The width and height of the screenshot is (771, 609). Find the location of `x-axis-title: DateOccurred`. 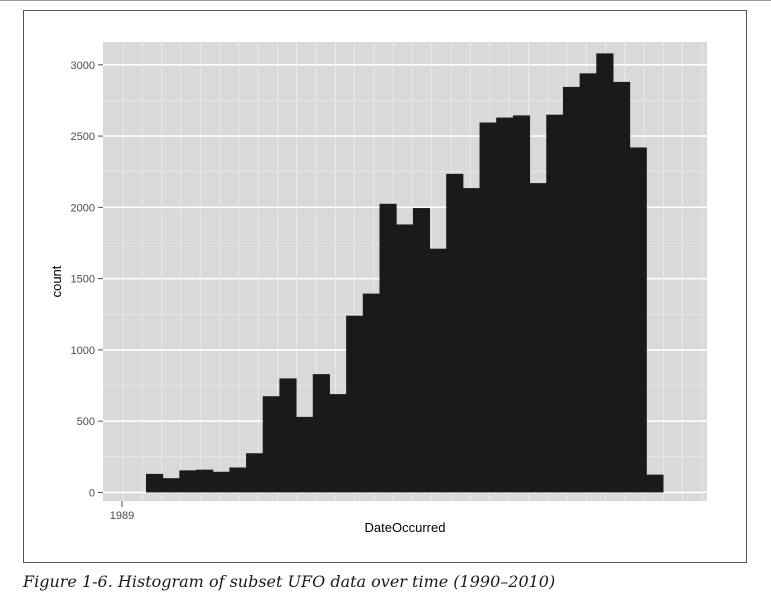

x-axis-title: DateOccurred is located at coordinates (405, 527).